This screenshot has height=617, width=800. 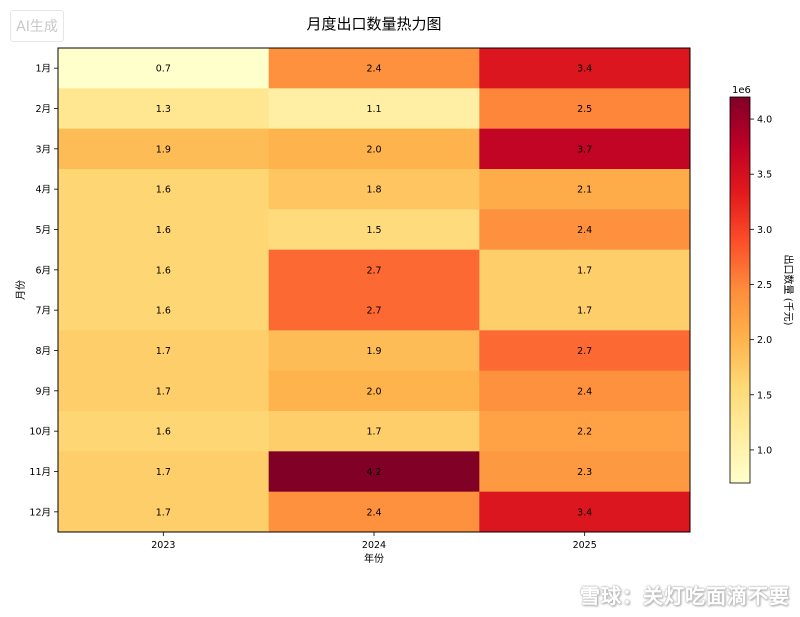 What do you see at coordinates (21, 290) in the screenshot?
I see `y-axis-label: 月份` at bounding box center [21, 290].